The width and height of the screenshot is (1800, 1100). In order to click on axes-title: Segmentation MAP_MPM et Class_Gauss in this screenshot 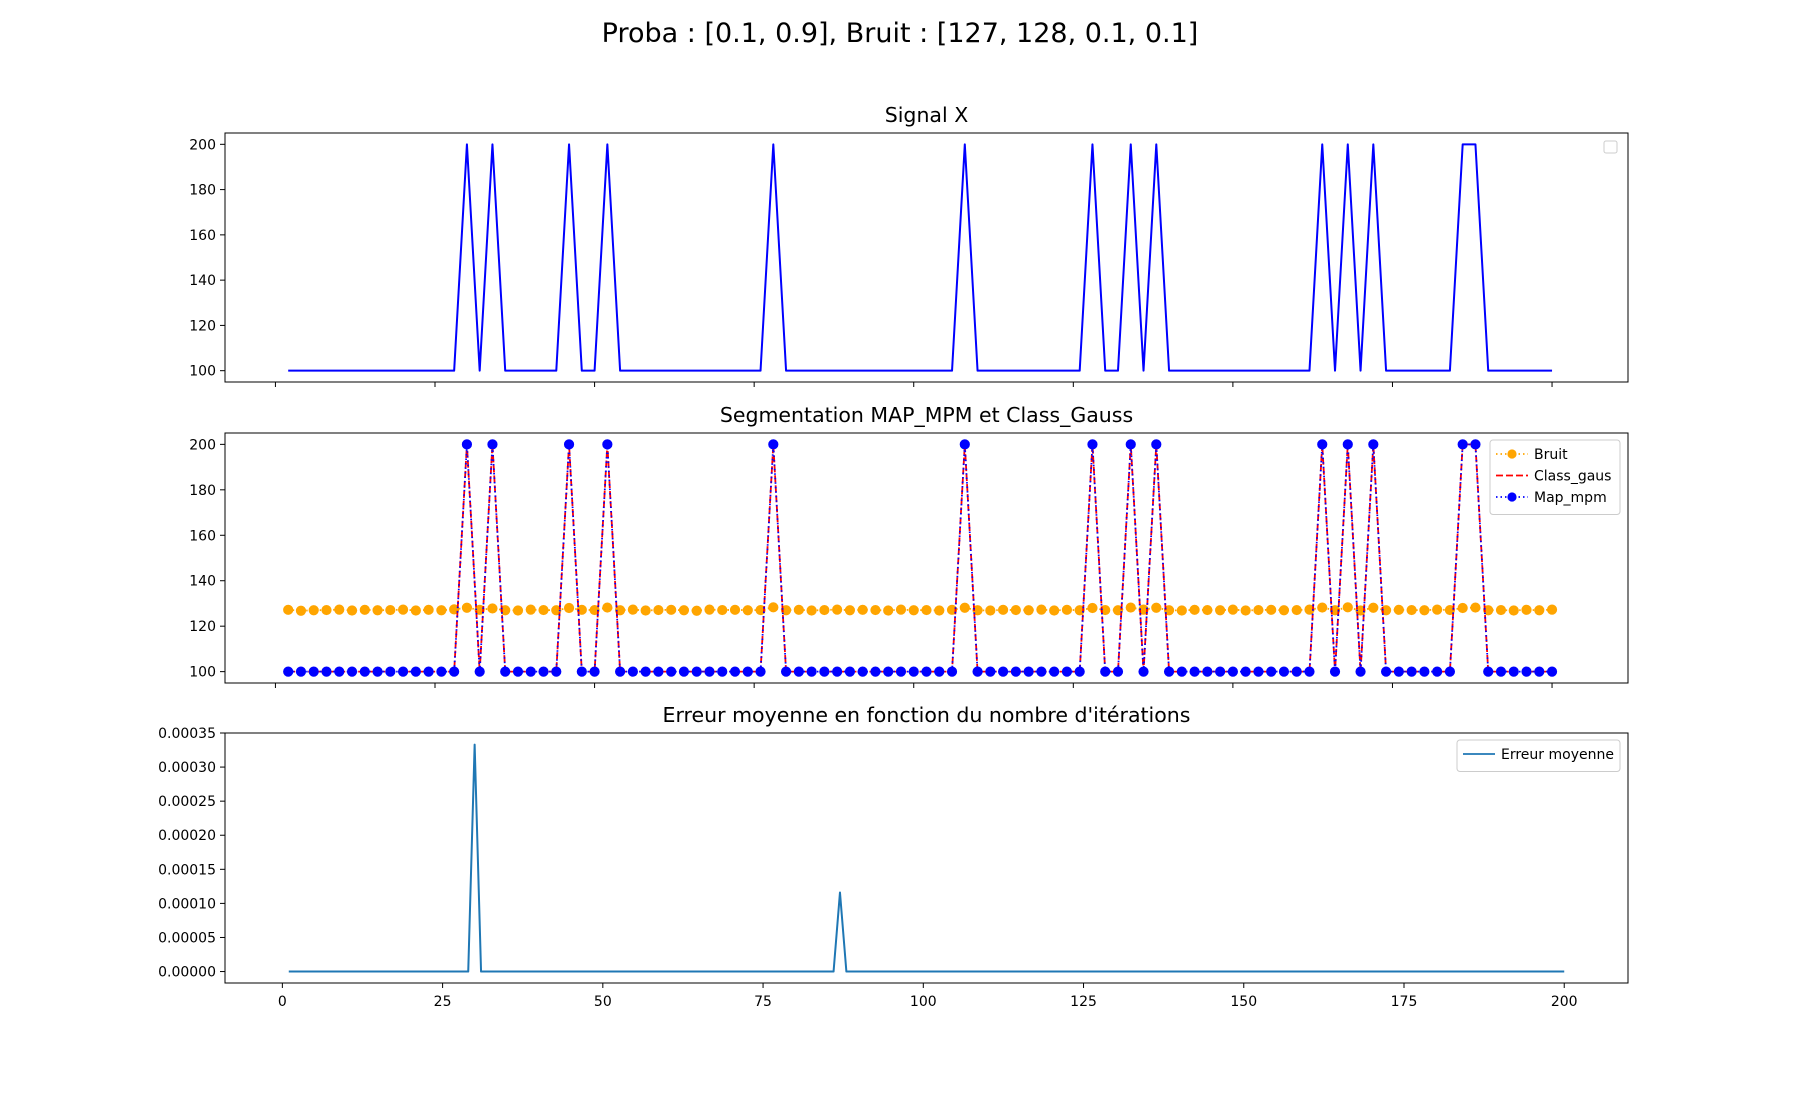, I will do `click(926, 415)`.